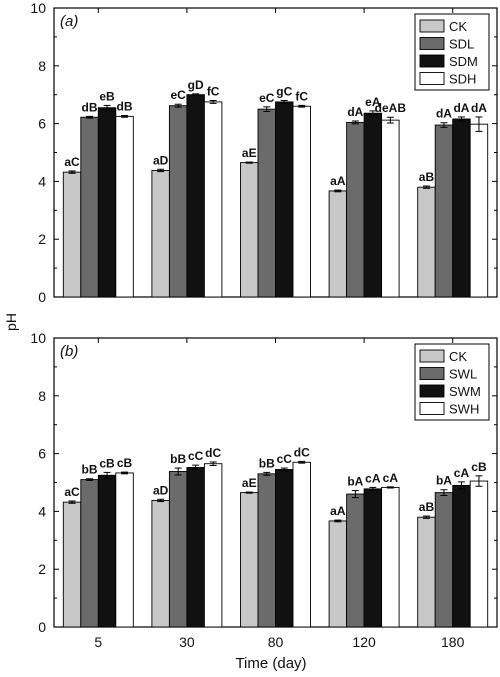  I want to click on y-axis-label: pH, so click(11, 322).